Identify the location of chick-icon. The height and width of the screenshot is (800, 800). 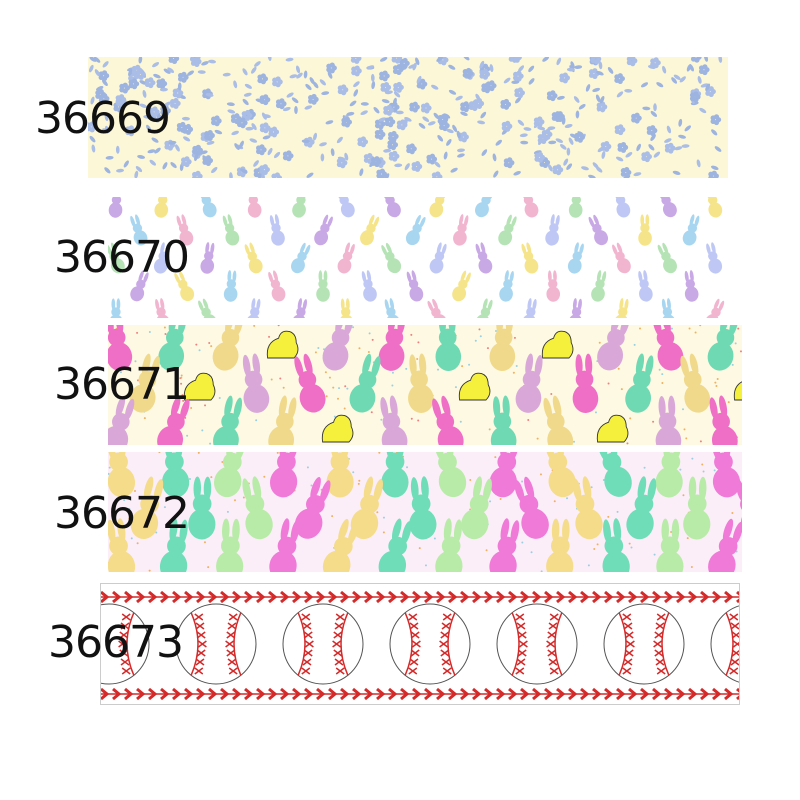
(474, 386).